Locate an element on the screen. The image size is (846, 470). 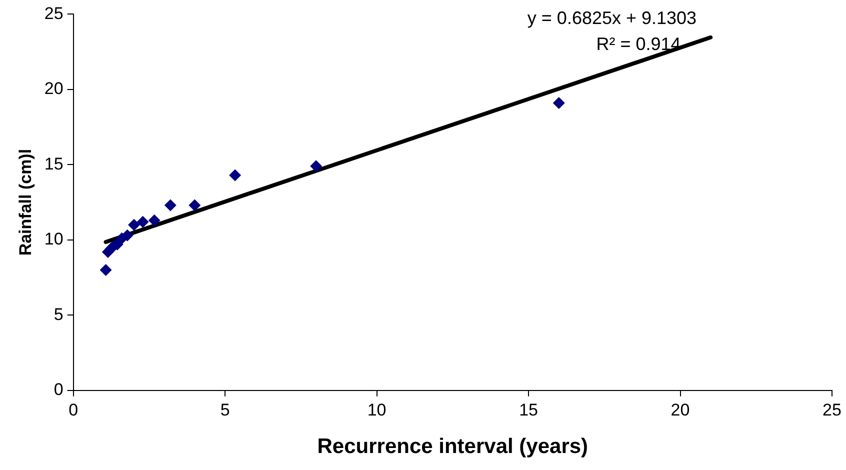
x-tick-label: 25 is located at coordinates (832, 410).